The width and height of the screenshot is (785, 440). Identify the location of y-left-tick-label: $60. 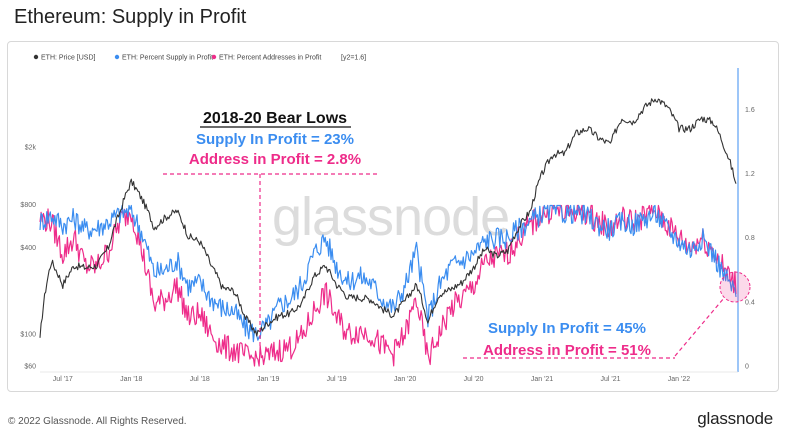
(30, 367).